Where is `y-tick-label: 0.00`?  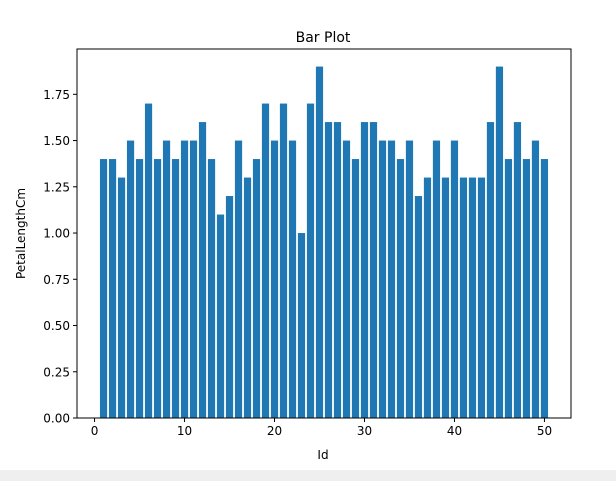
y-tick-label: 0.00 is located at coordinates (56, 419).